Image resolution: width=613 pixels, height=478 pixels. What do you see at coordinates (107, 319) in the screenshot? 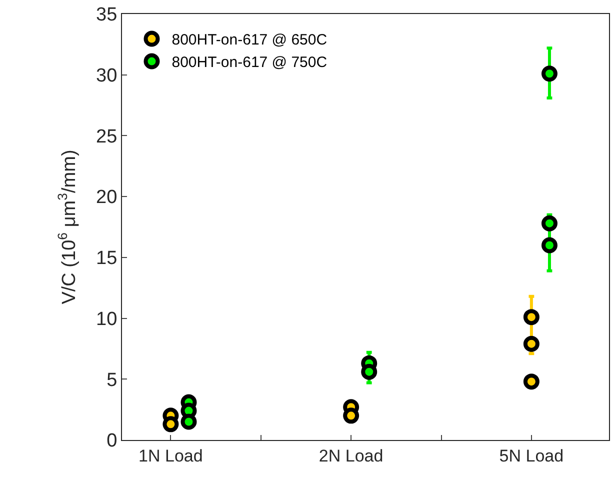
I see `y-tick-label: 10` at bounding box center [107, 319].